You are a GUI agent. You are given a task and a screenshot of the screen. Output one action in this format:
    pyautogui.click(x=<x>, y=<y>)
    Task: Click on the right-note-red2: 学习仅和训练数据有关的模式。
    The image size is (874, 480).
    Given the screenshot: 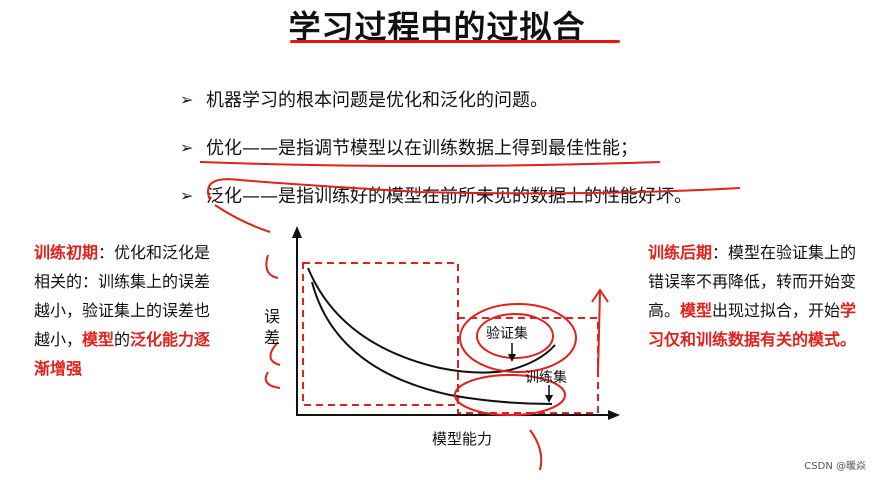 What is the action you would take?
    pyautogui.click(x=752, y=325)
    